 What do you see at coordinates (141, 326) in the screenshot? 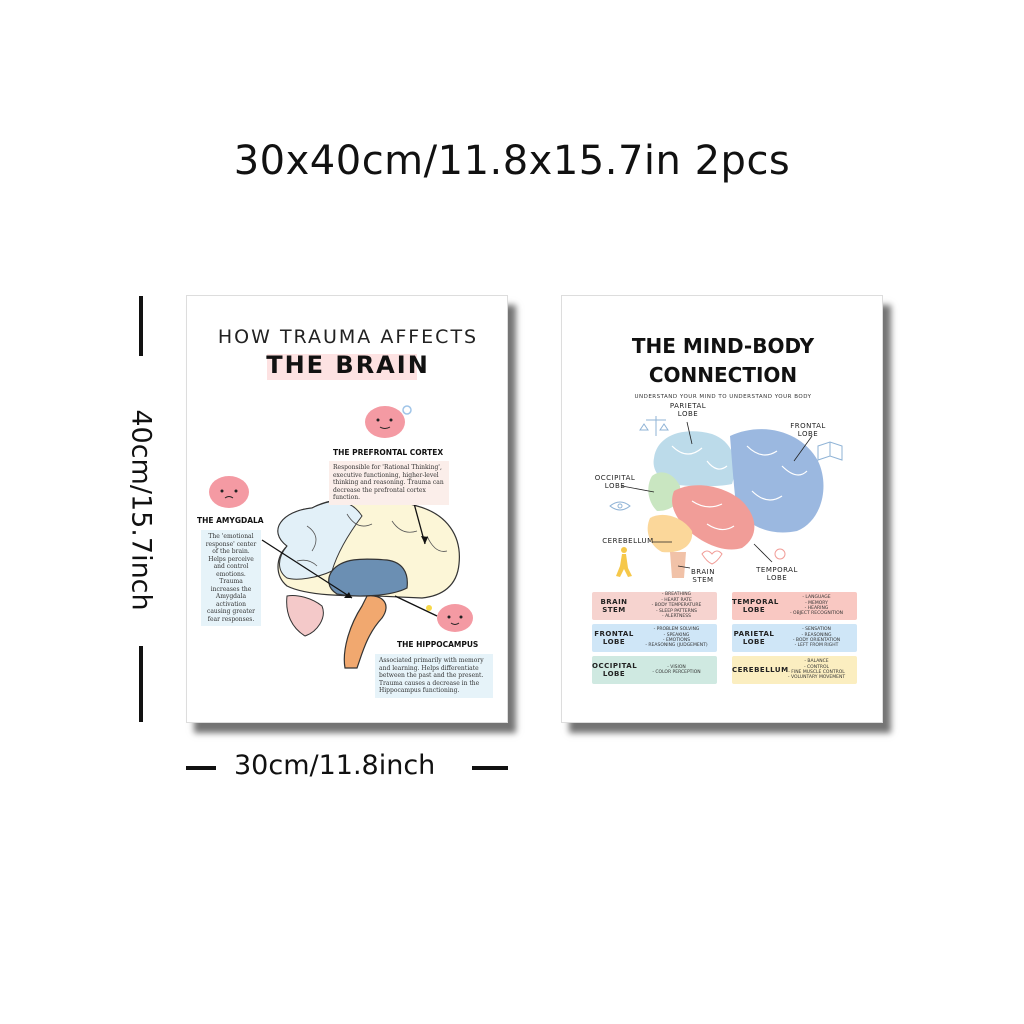
I see `height-marker-top` at bounding box center [141, 326].